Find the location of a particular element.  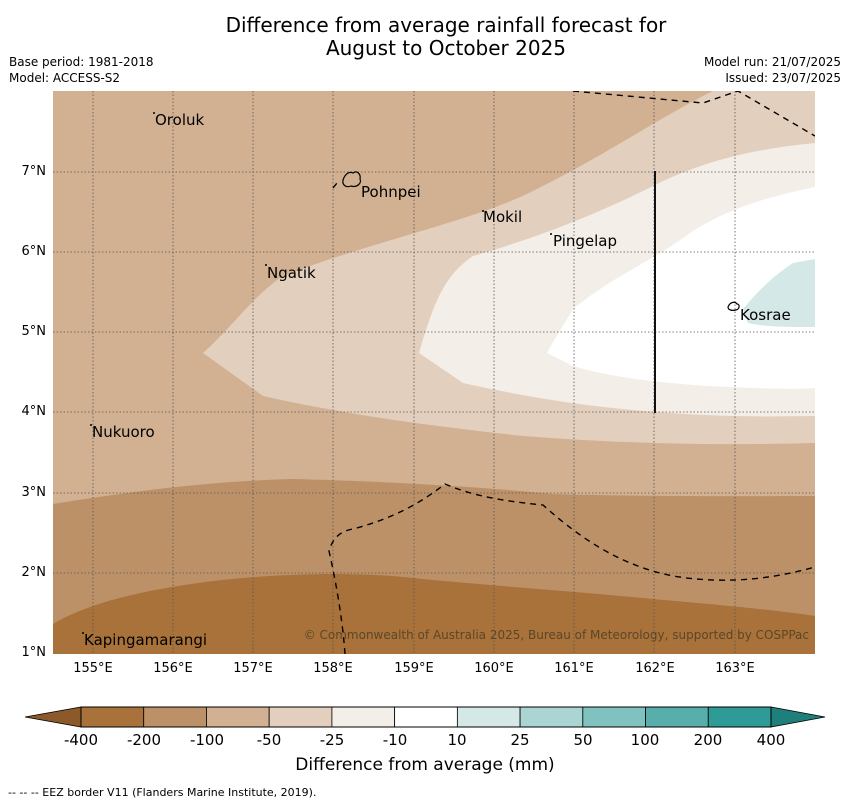

lon-label-163e: 163°E is located at coordinates (735, 668).